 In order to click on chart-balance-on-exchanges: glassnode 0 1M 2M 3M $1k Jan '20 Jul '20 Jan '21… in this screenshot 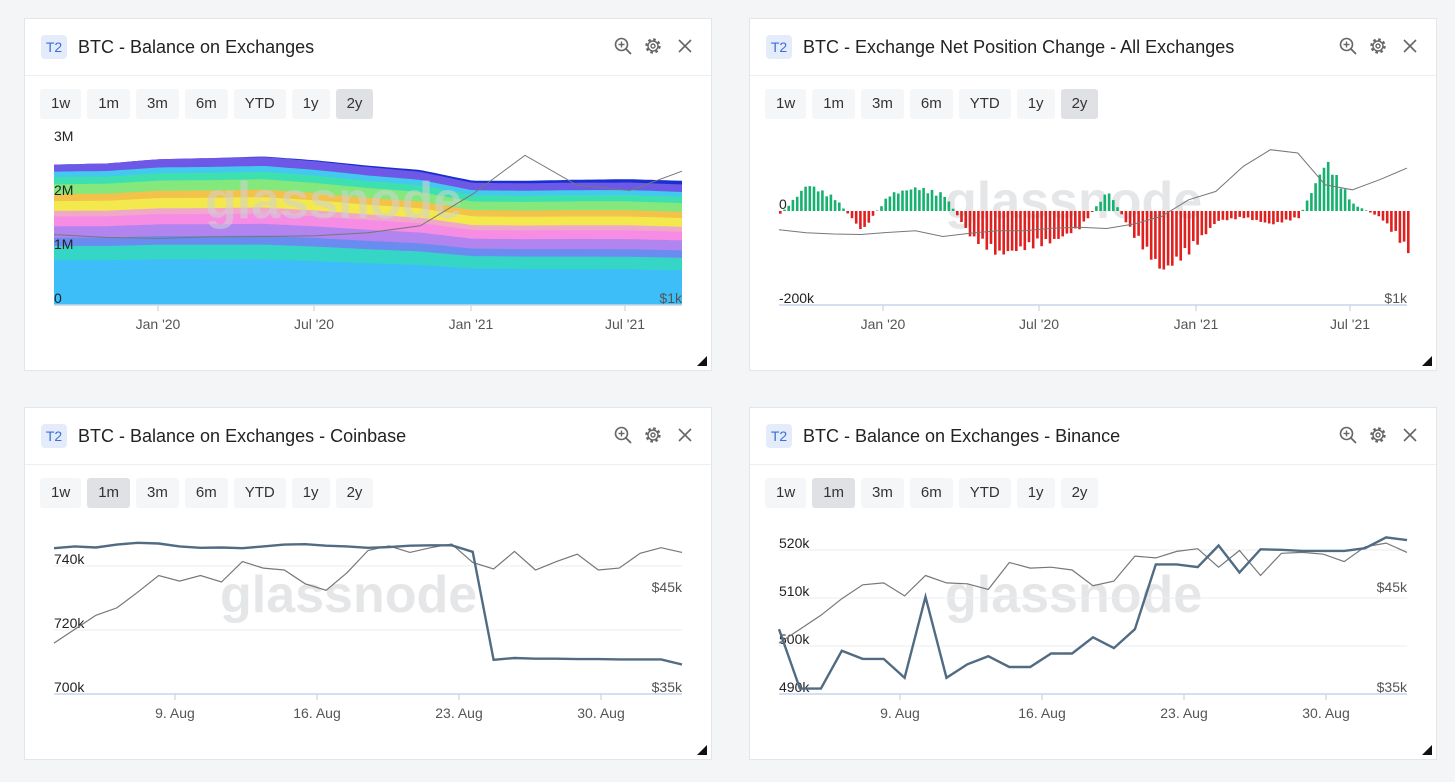, I will do `click(368, 230)`.